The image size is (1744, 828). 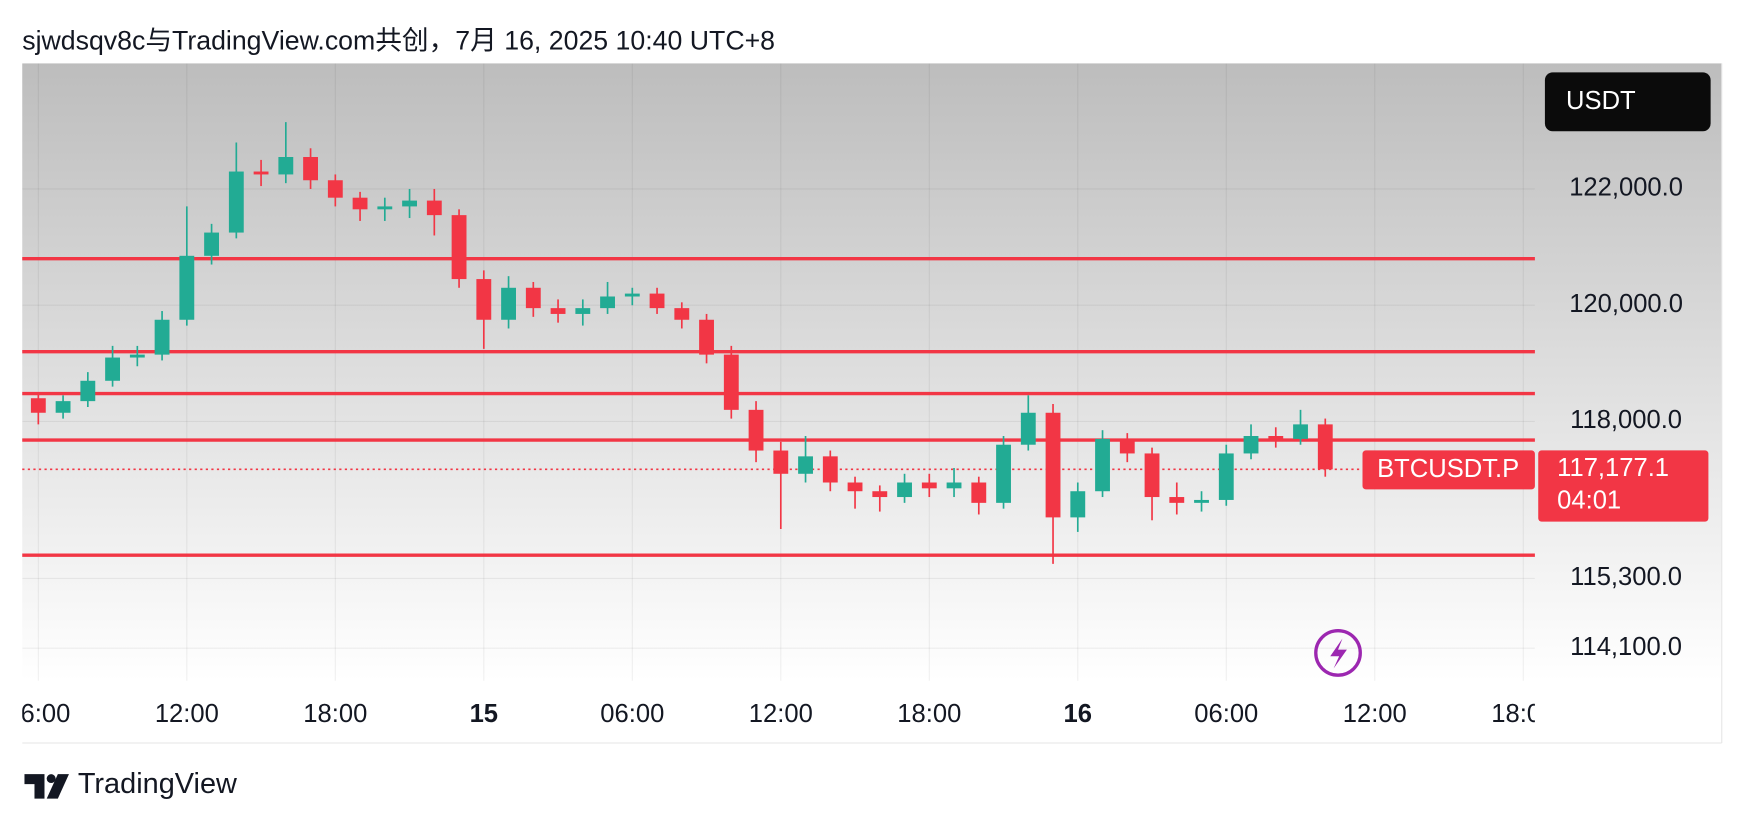 I want to click on countdown-label: 04:01, so click(x=1589, y=500).